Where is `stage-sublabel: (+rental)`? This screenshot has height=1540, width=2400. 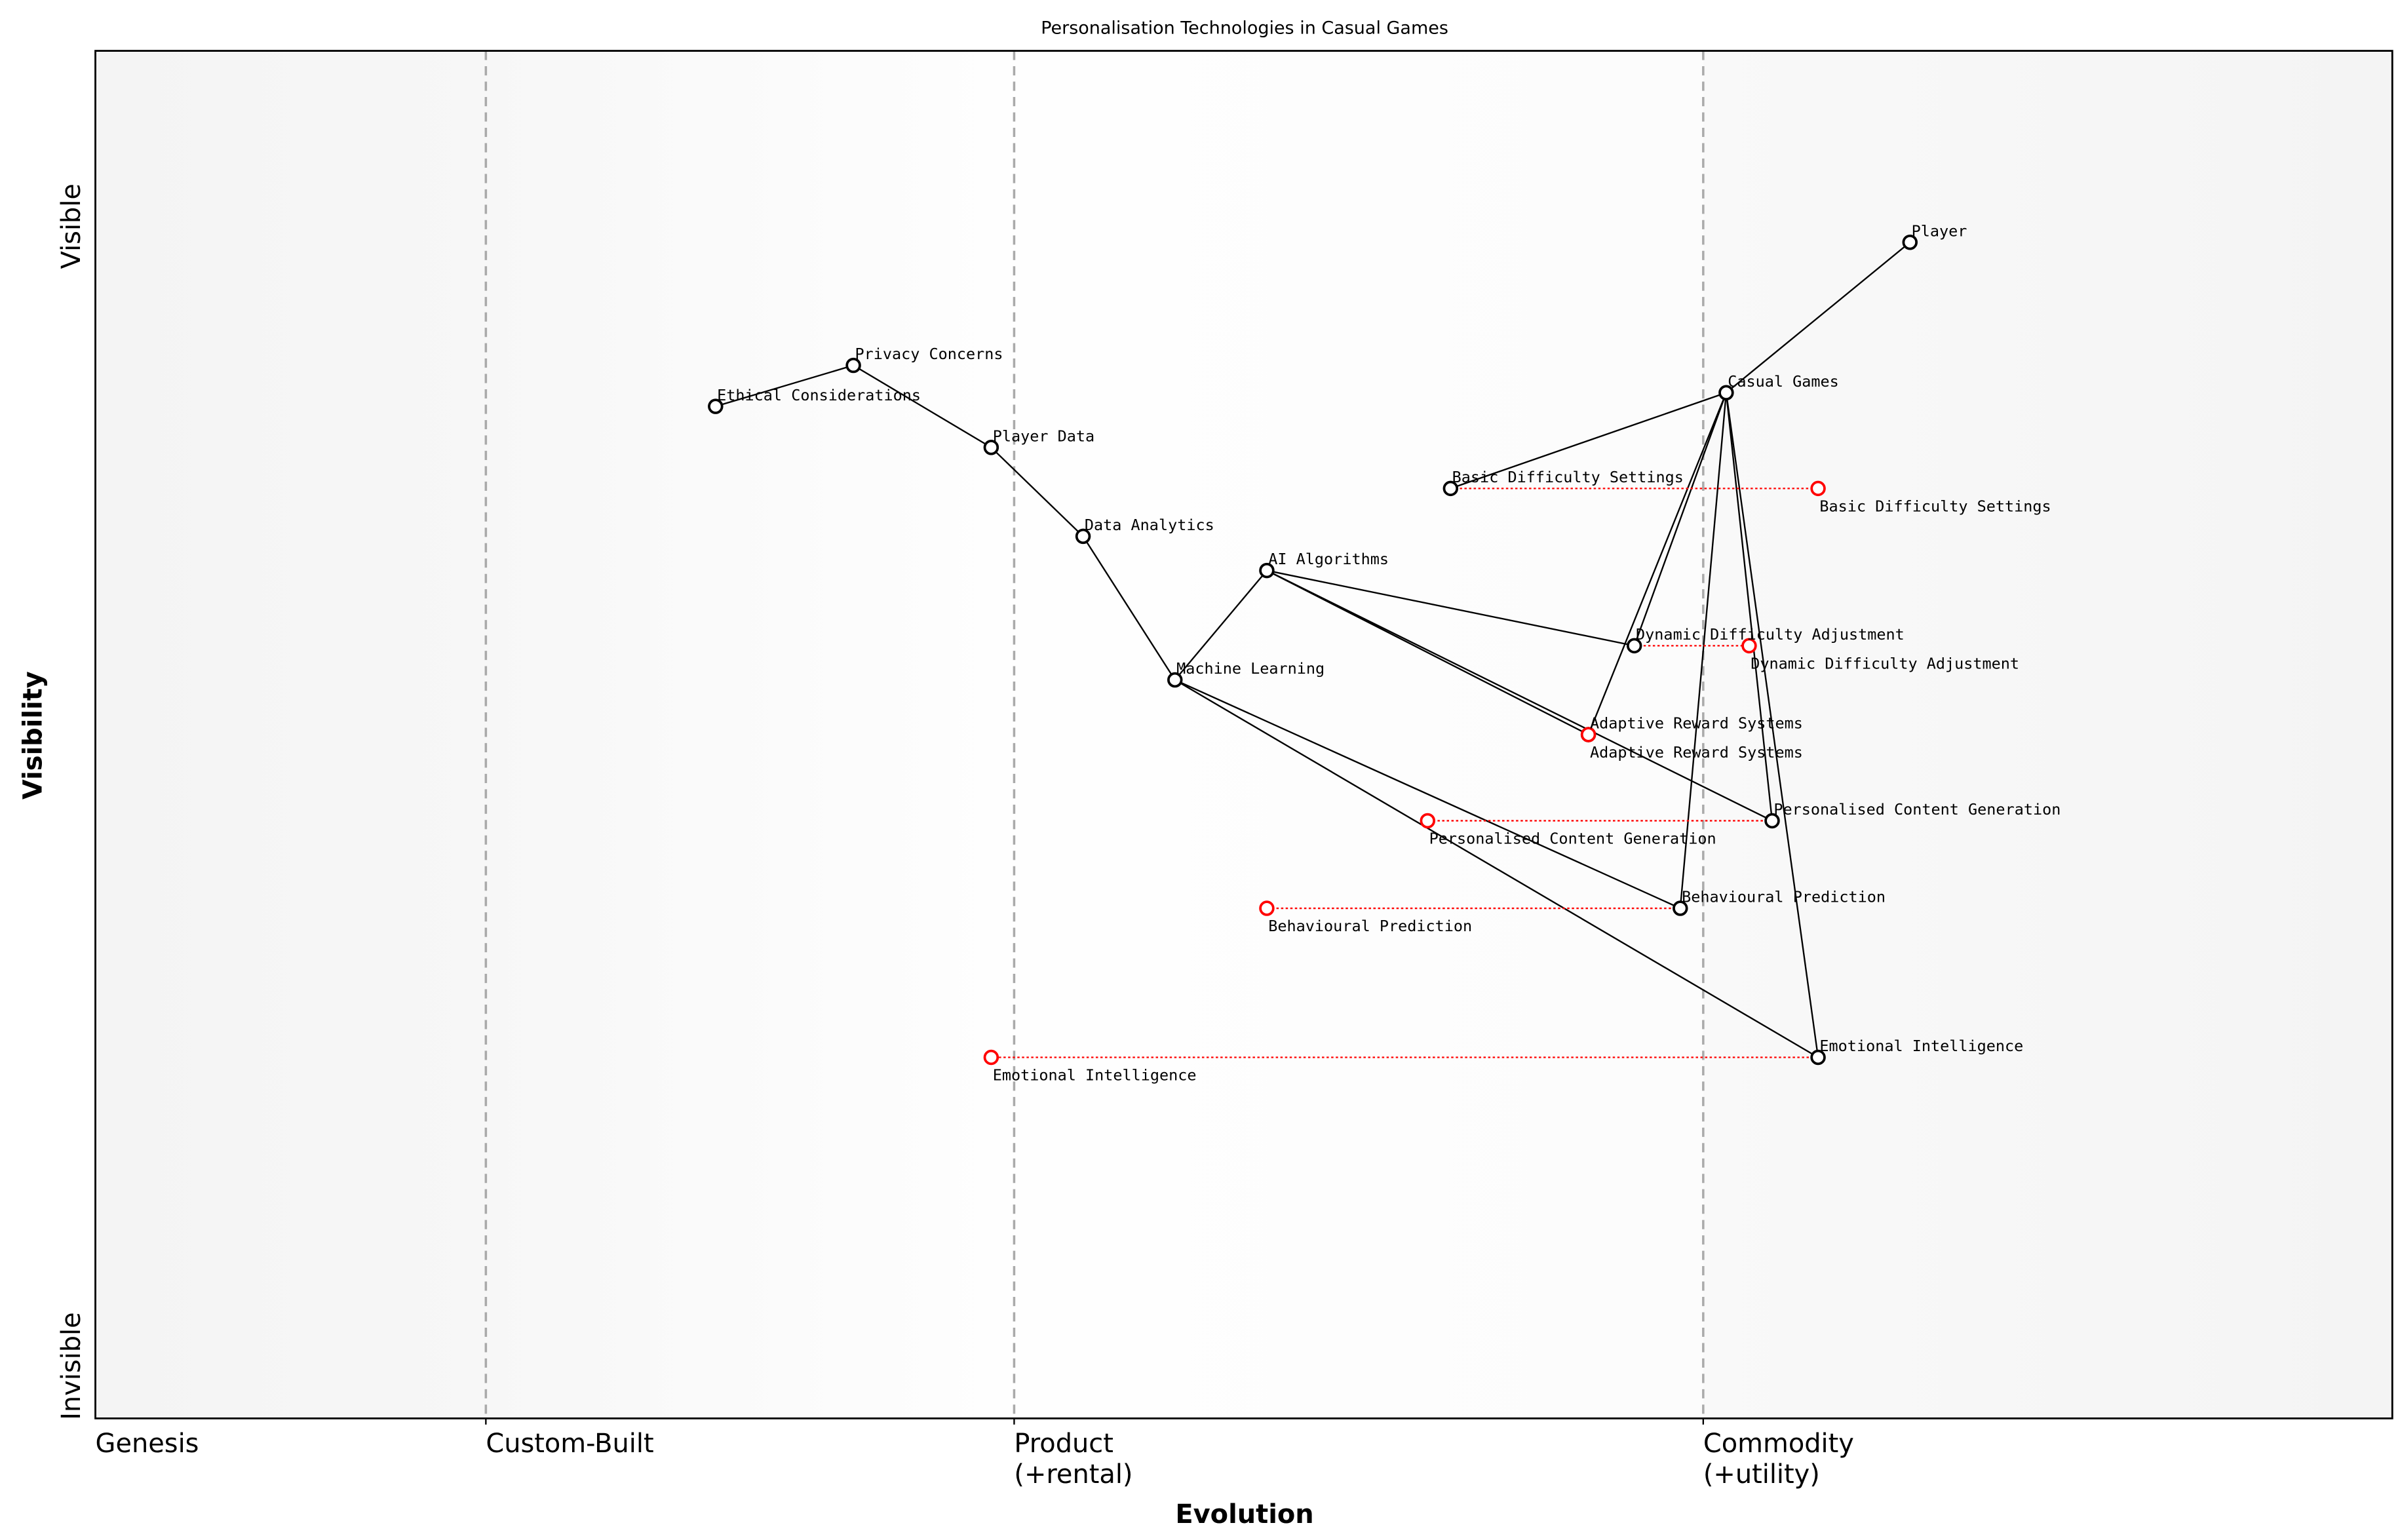
stage-sublabel: (+rental) is located at coordinates (1073, 1474).